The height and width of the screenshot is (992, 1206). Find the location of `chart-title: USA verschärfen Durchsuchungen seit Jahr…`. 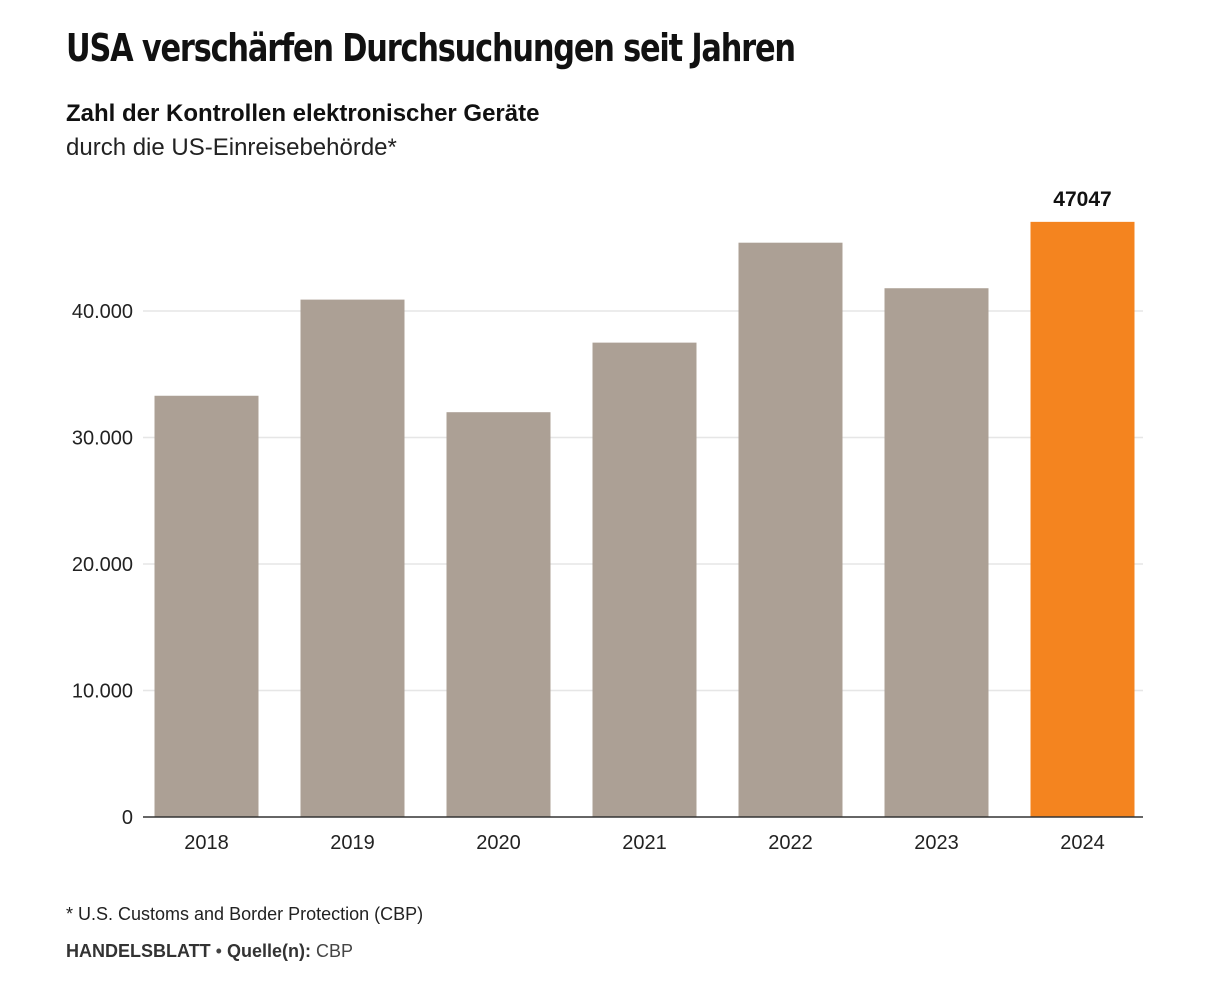

chart-title: USA verschärfen Durchsuchungen seit Jahr… is located at coordinates (431, 48).